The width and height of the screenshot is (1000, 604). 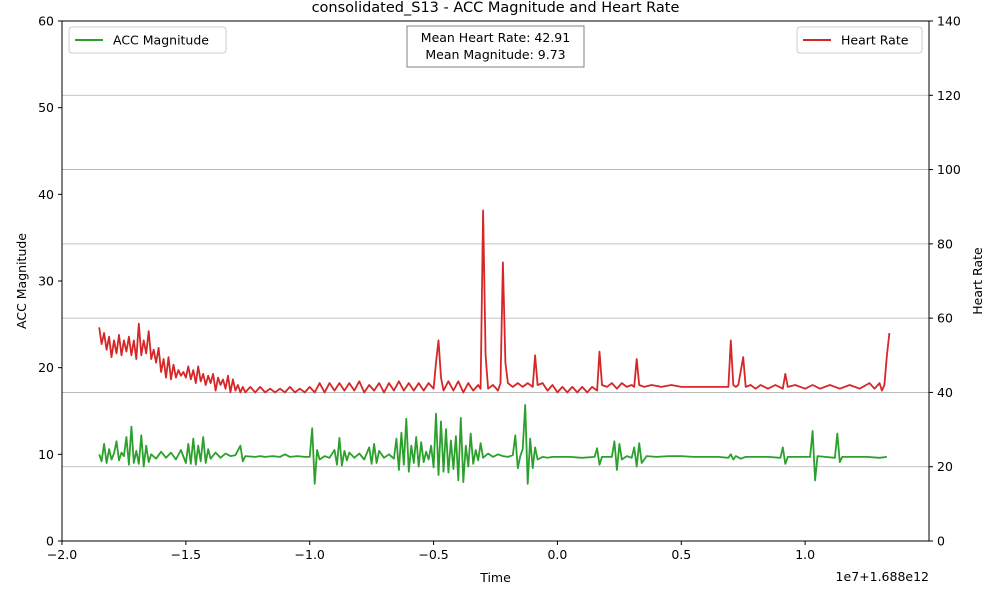 I want to click on y-right-tick-label: 120, so click(x=949, y=95).